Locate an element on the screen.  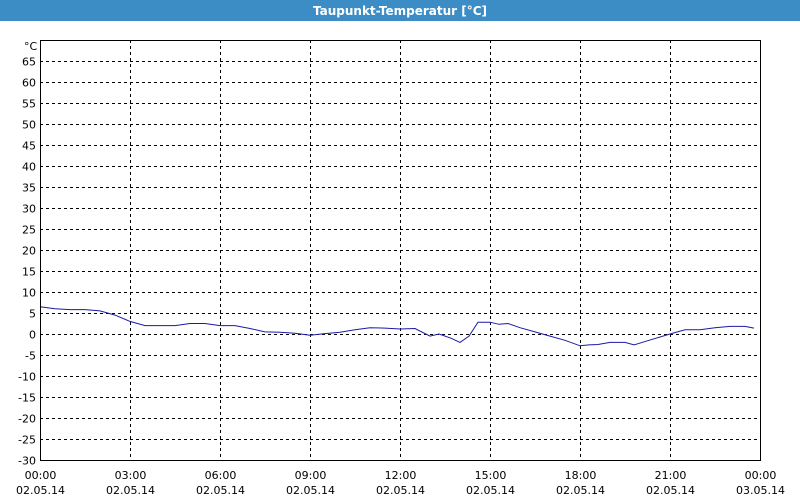
y-tick-label: 60 is located at coordinates (29, 83).